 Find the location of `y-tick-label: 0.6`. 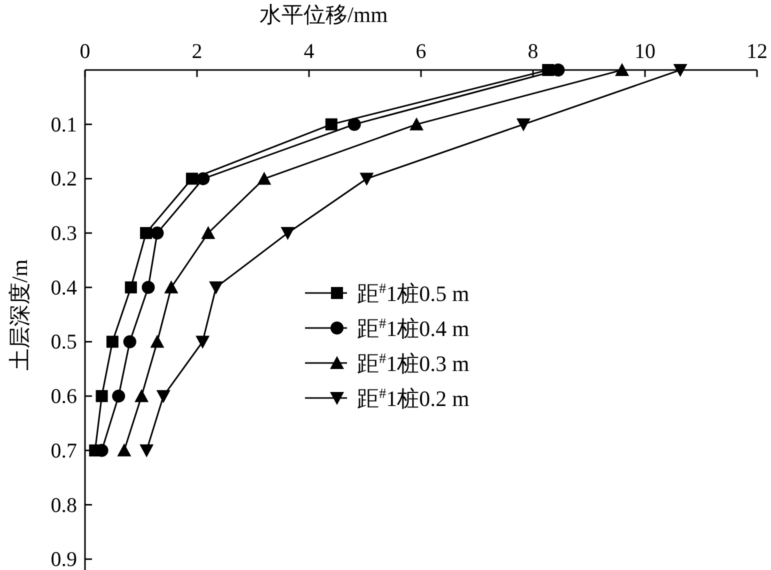

y-tick-label: 0.6 is located at coordinates (63, 396).